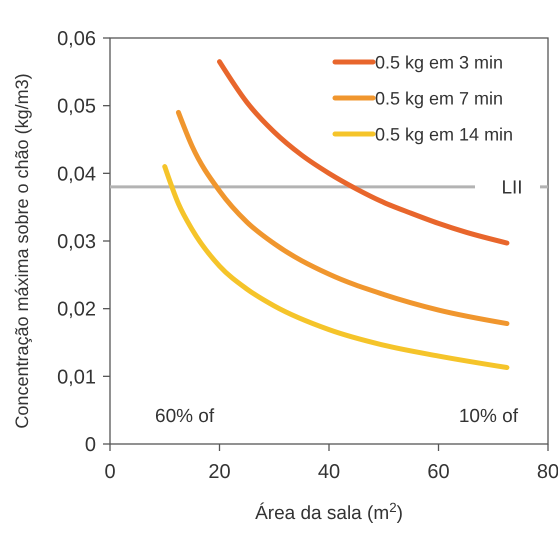 Image resolution: width=558 pixels, height=533 pixels. Describe the element at coordinates (547, 472) in the screenshot. I see `x-tick-label: 80` at that location.